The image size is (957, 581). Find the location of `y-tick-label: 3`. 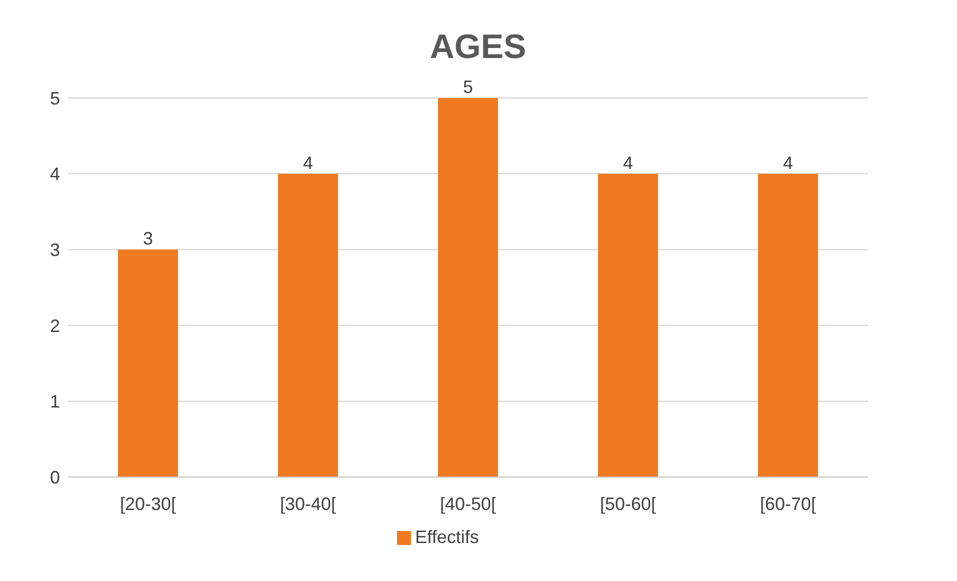

y-tick-label: 3 is located at coordinates (55, 250).